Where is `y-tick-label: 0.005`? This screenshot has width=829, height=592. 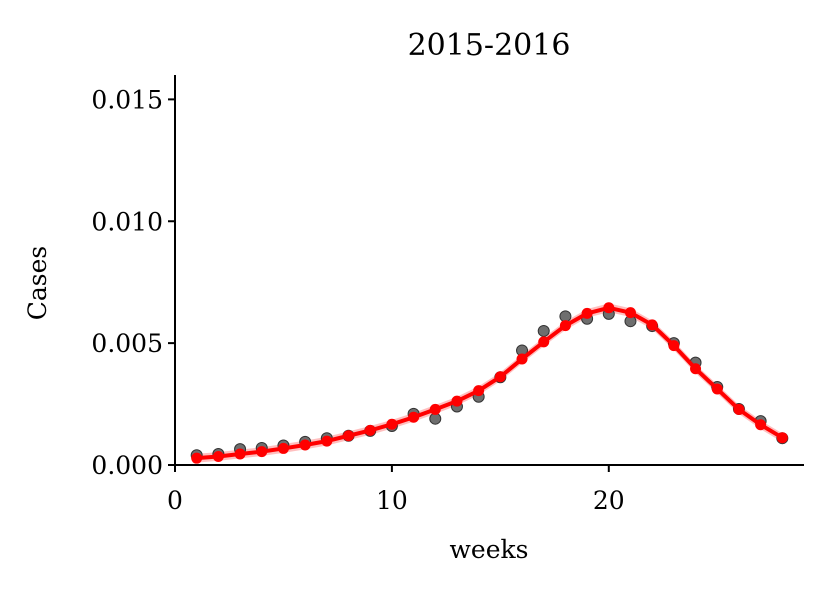 y-tick-label: 0.005 is located at coordinates (127, 343).